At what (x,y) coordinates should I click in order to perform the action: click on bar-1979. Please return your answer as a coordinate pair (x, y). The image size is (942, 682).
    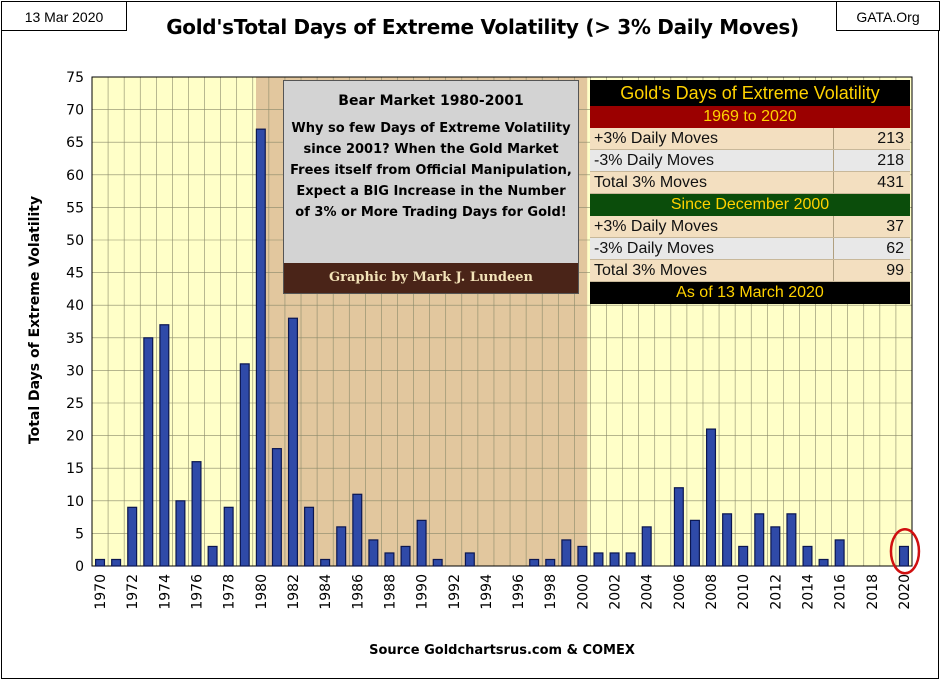
    Looking at the image, I should click on (244, 465).